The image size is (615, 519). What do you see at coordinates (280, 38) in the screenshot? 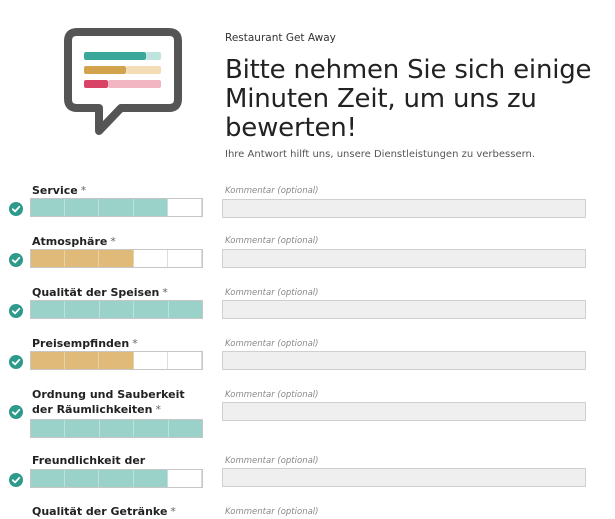
I see `restaurant-name: Restaurant Get Away` at bounding box center [280, 38].